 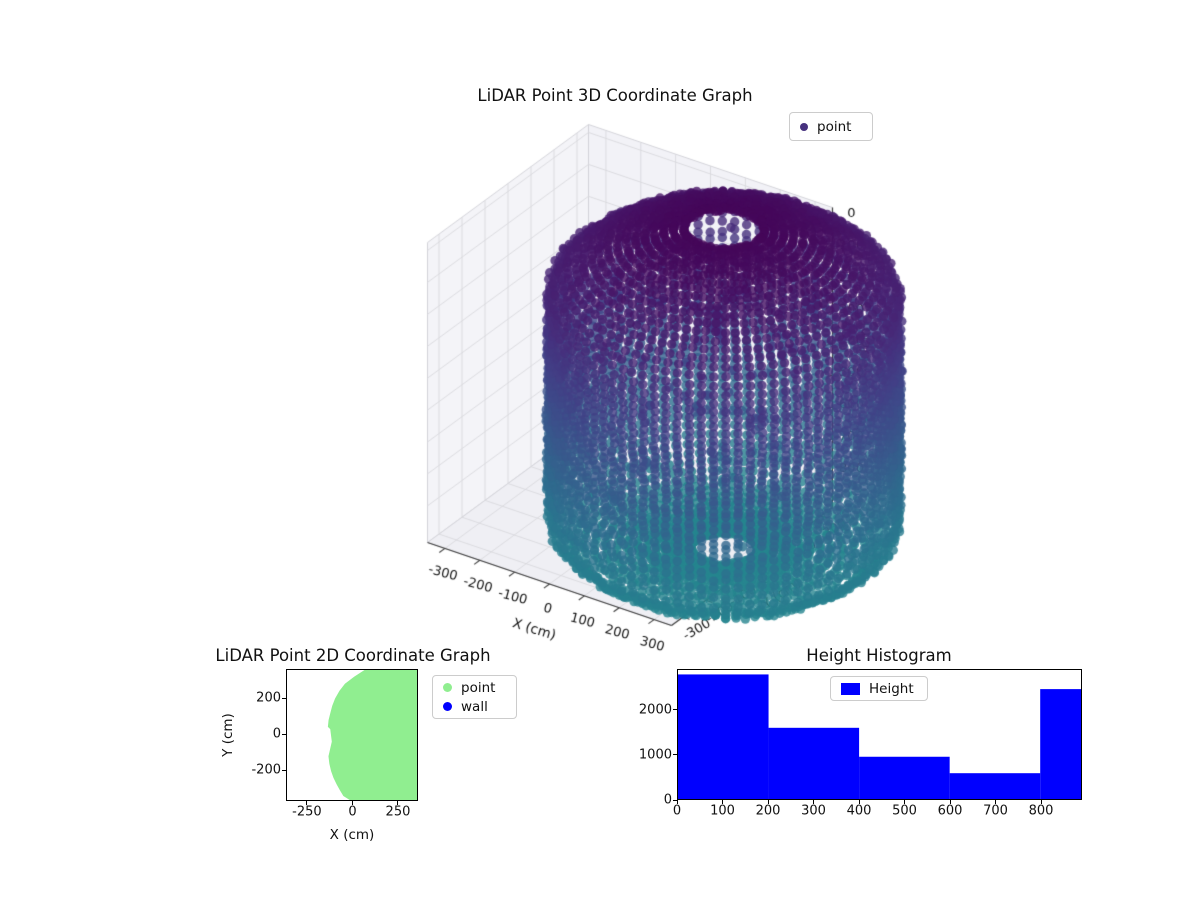 I want to click on legend-label: wall, so click(x=474, y=706).